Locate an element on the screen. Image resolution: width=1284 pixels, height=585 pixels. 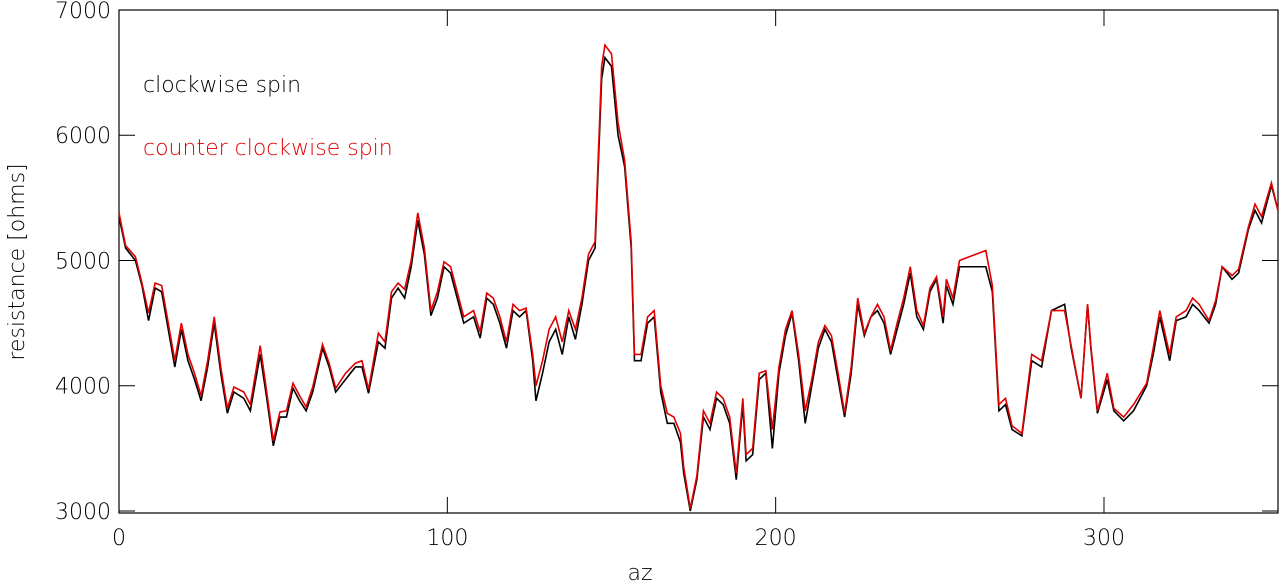
y-tick-label: 7000 is located at coordinates (83, 12).